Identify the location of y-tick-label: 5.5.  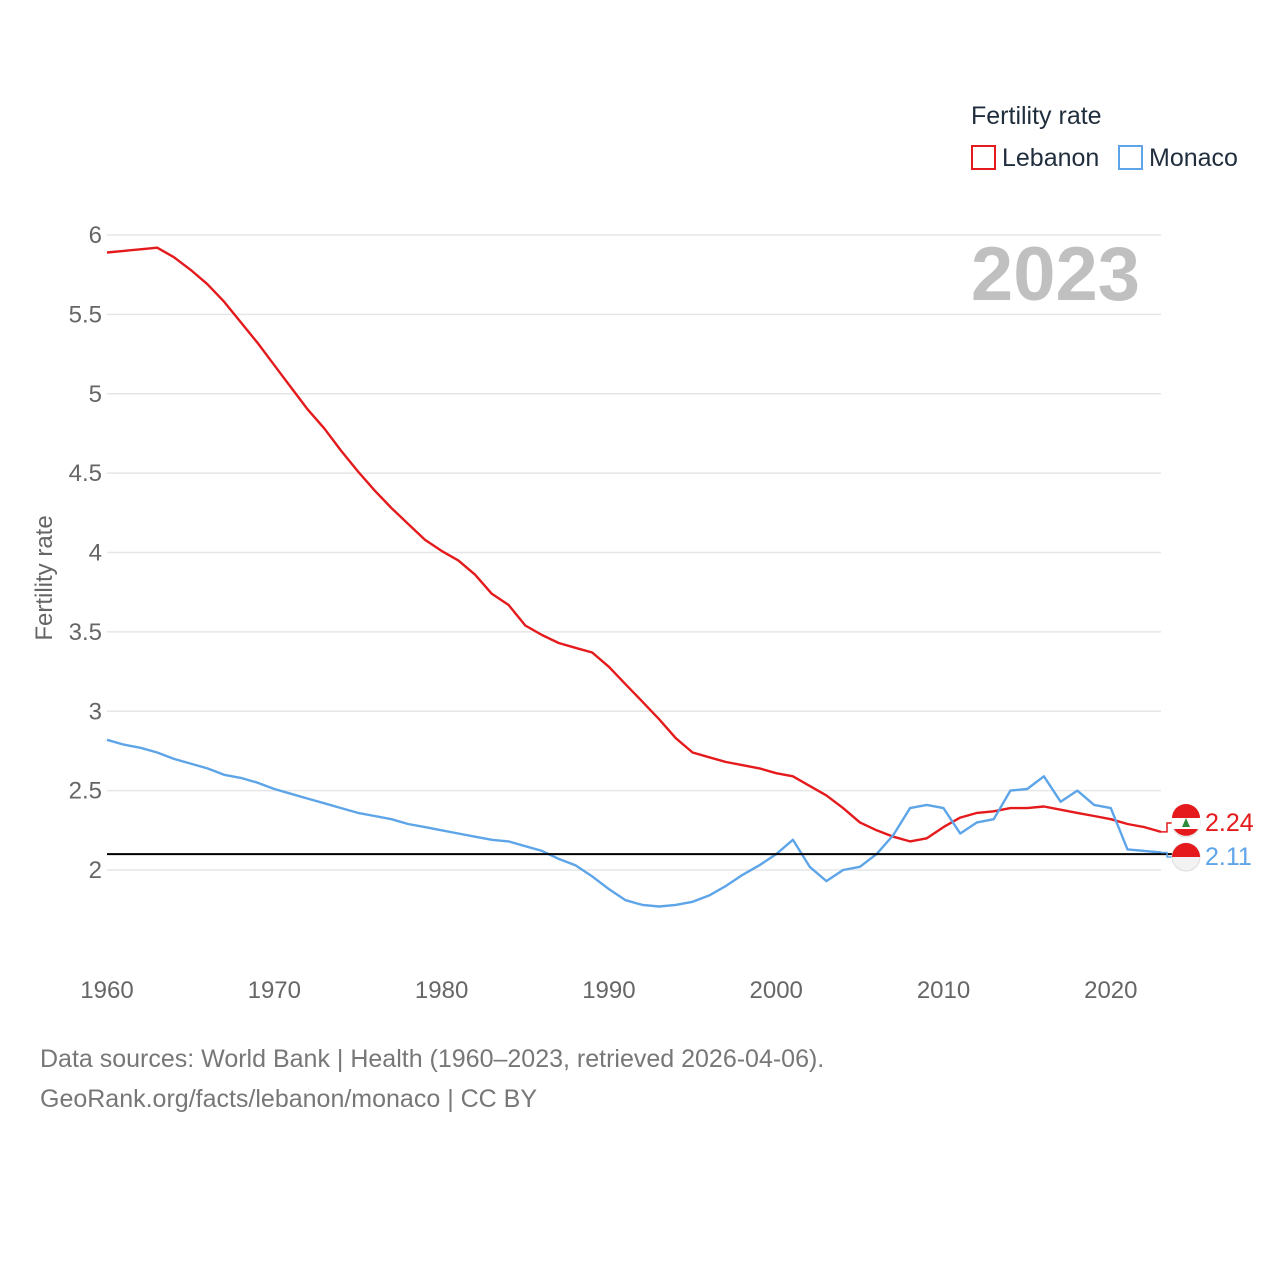
(85, 314).